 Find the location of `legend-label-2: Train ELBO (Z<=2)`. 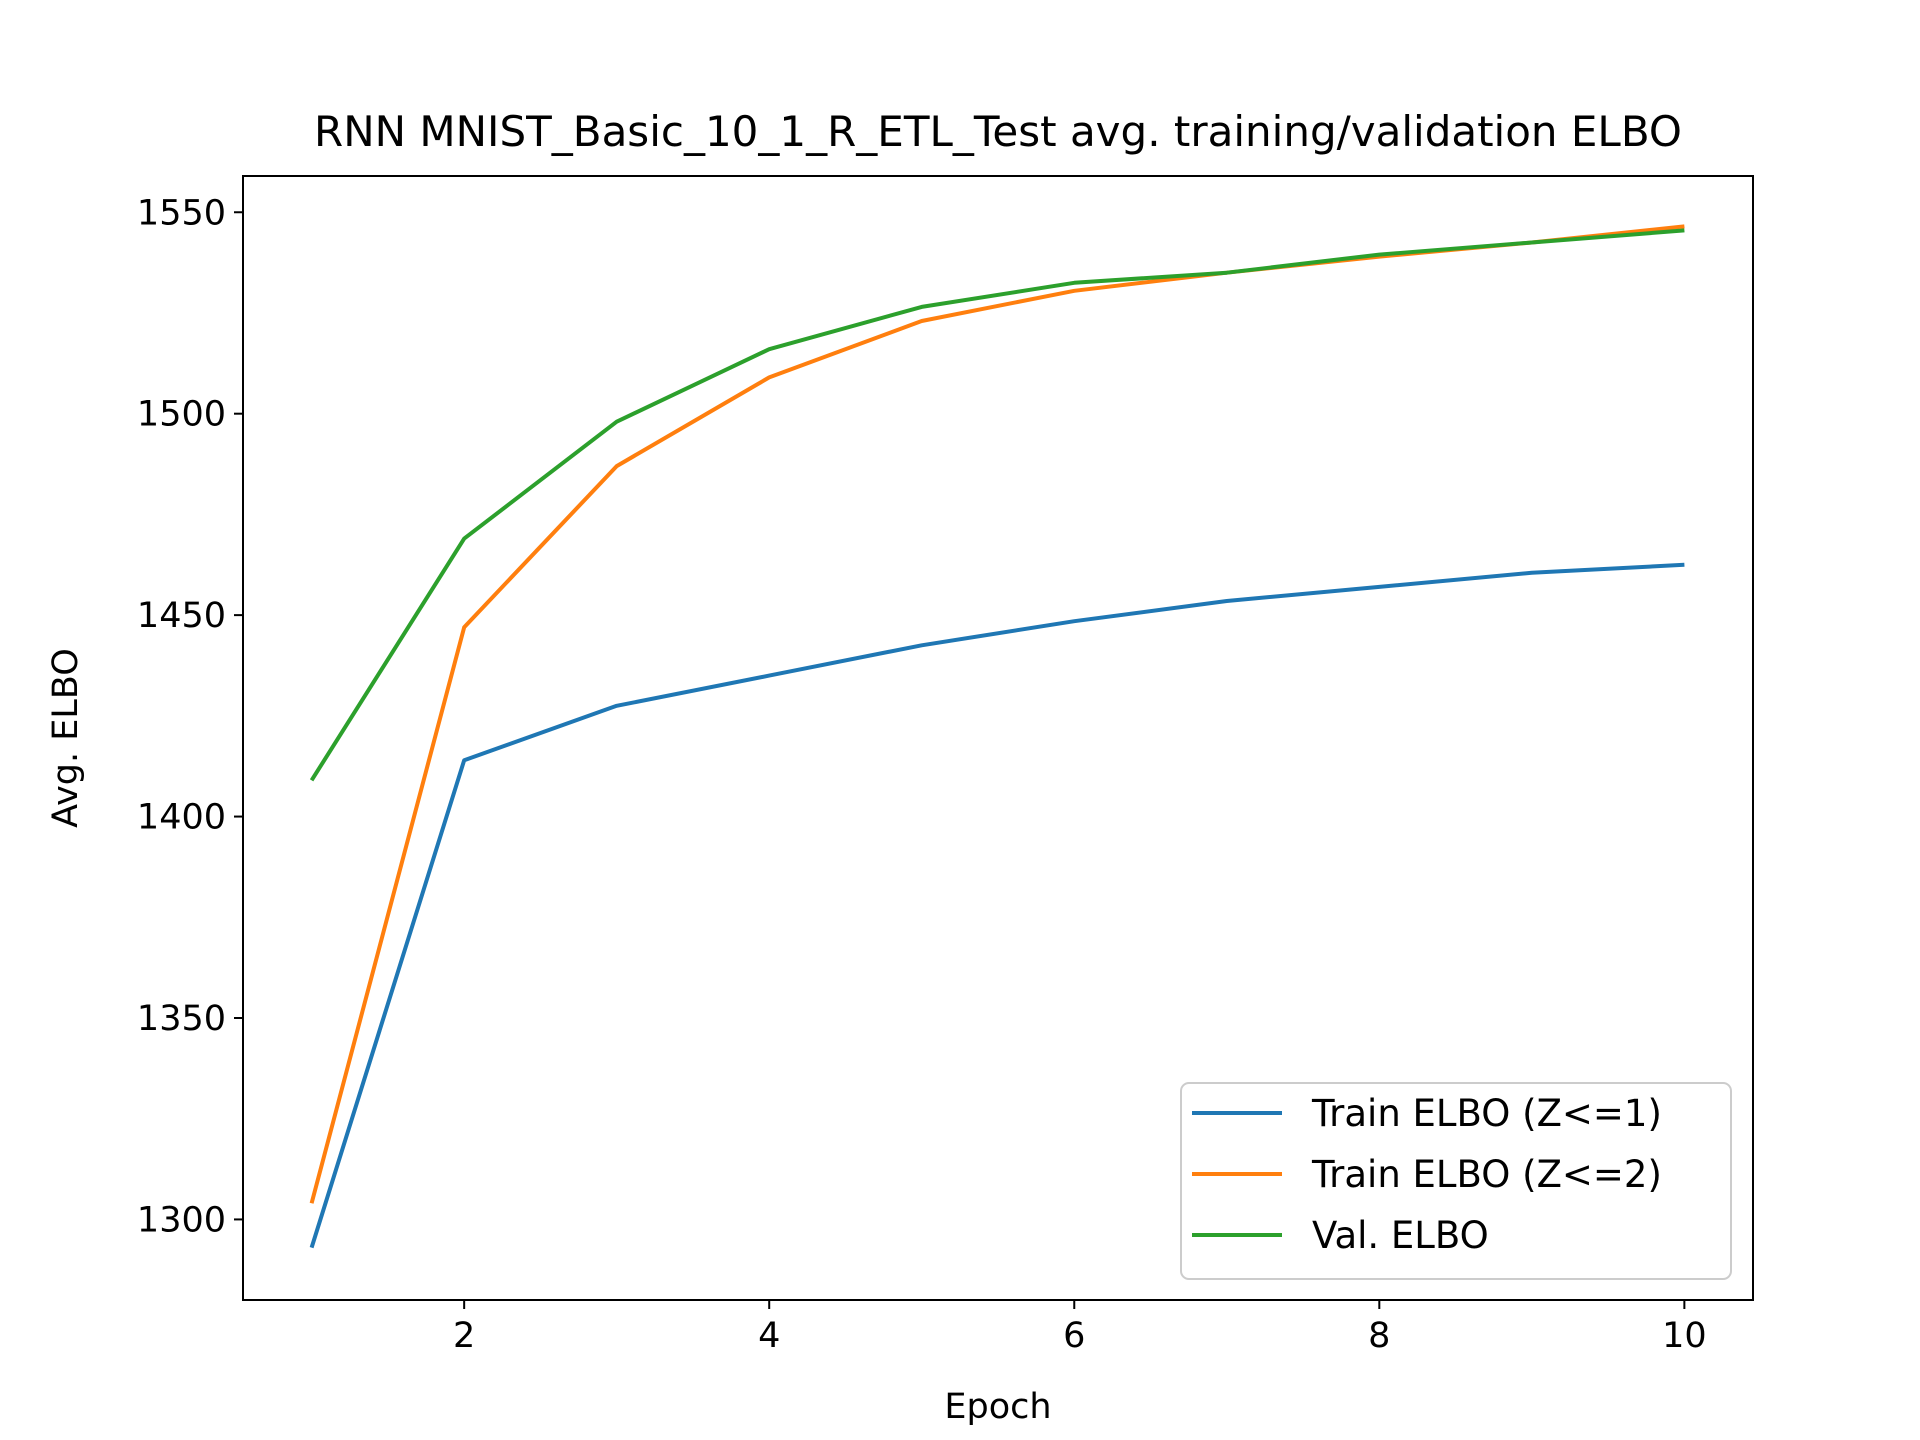

legend-label-2: Train ELBO (Z<=2) is located at coordinates (1486, 1174).